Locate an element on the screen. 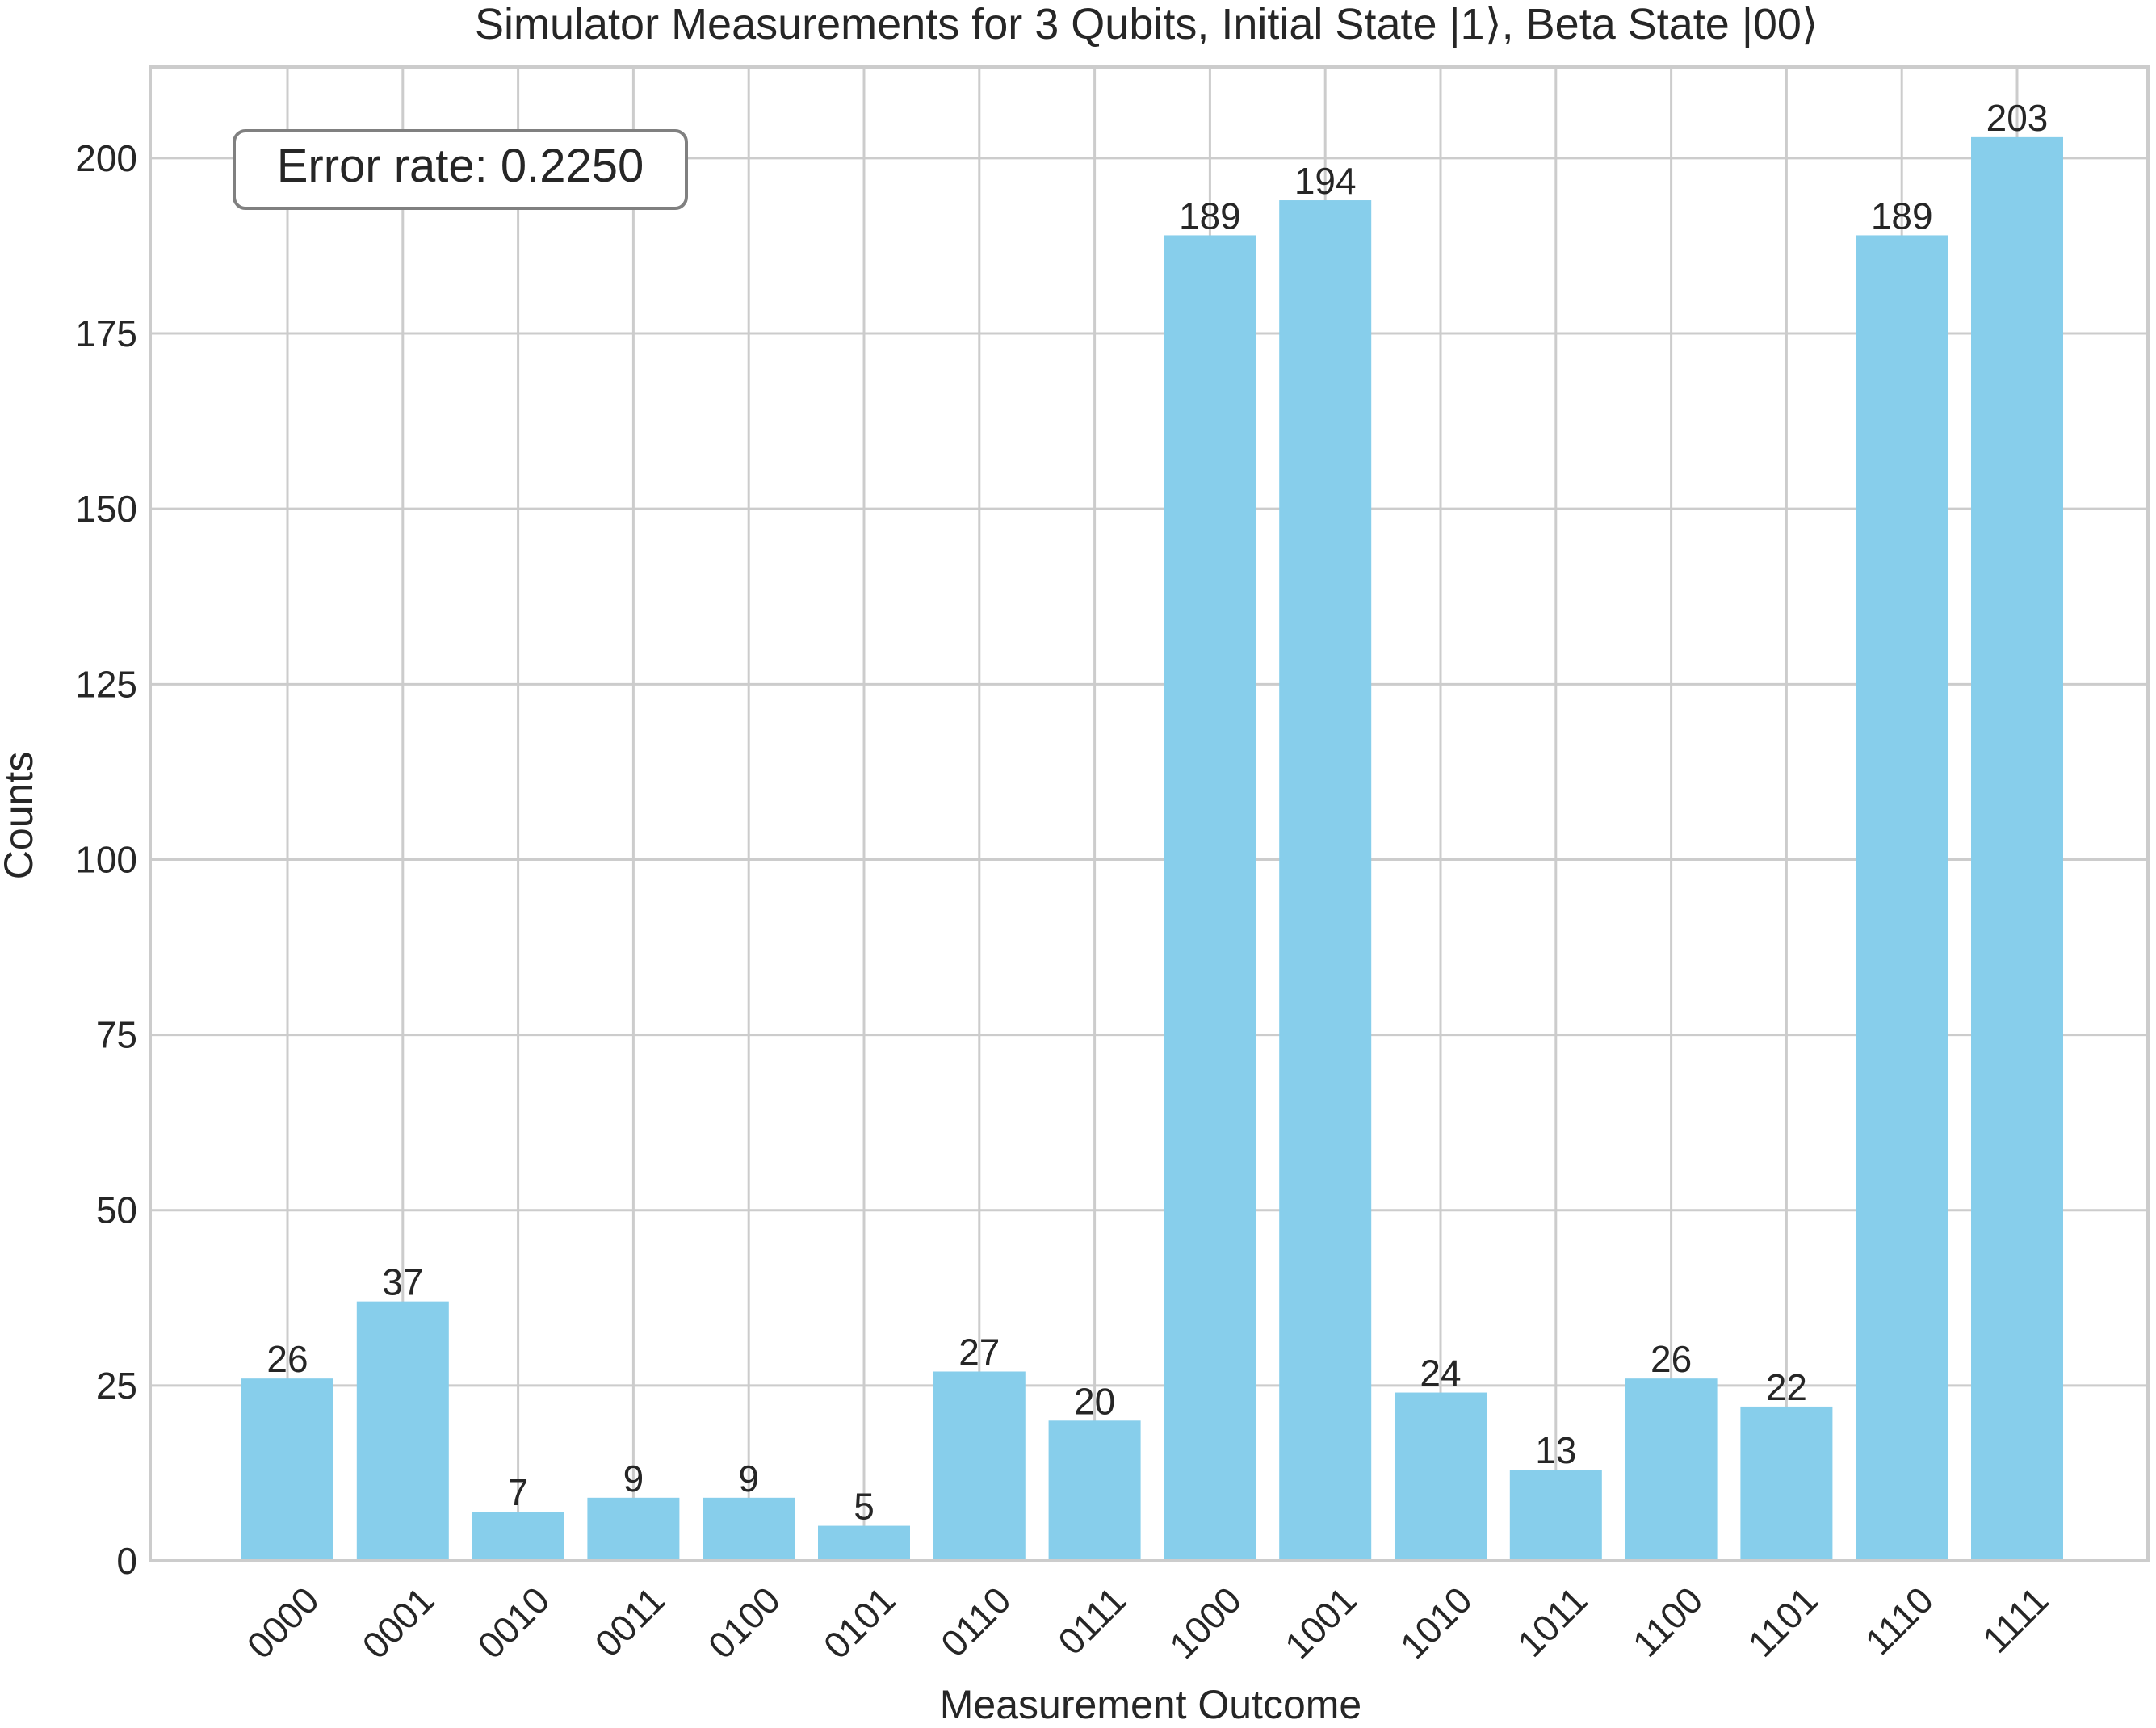 This screenshot has width=2156, height=1728. data-label-0101: 5 is located at coordinates (864, 1507).